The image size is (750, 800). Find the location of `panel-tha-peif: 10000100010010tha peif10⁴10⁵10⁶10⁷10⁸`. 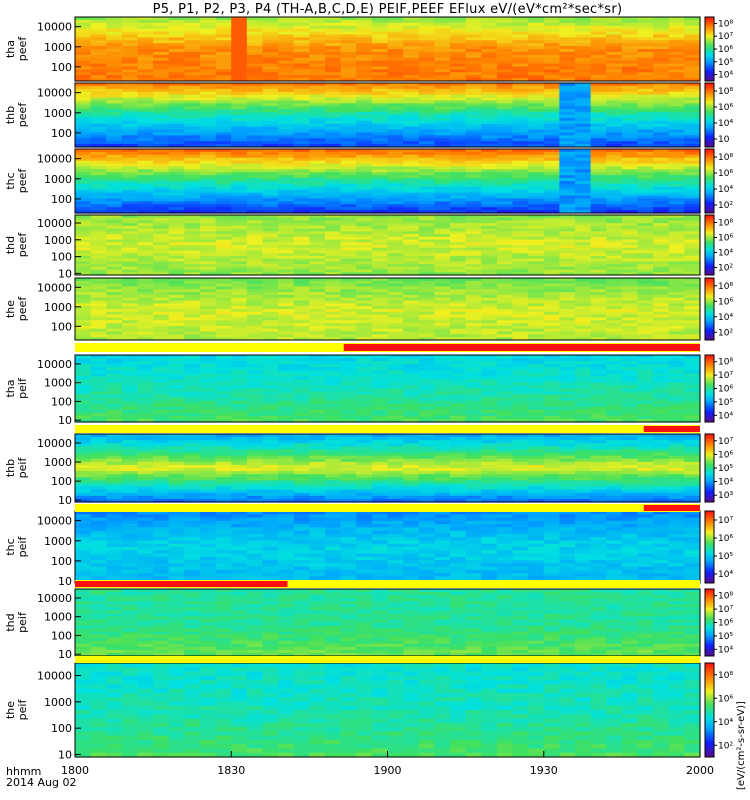

panel-tha-peif: 10000100010010tha peif10⁴10⁵10⁶10⁷10⁸ is located at coordinates (368, 391).